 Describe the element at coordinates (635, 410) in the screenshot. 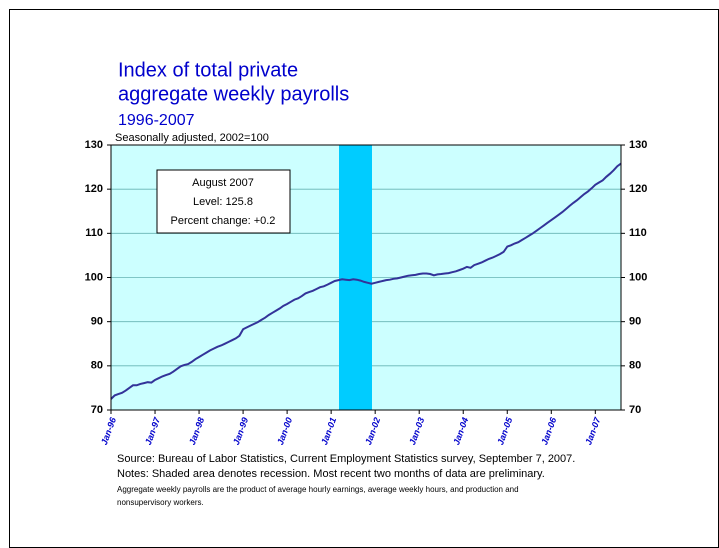

I see `y2-tick-label: 70` at that location.